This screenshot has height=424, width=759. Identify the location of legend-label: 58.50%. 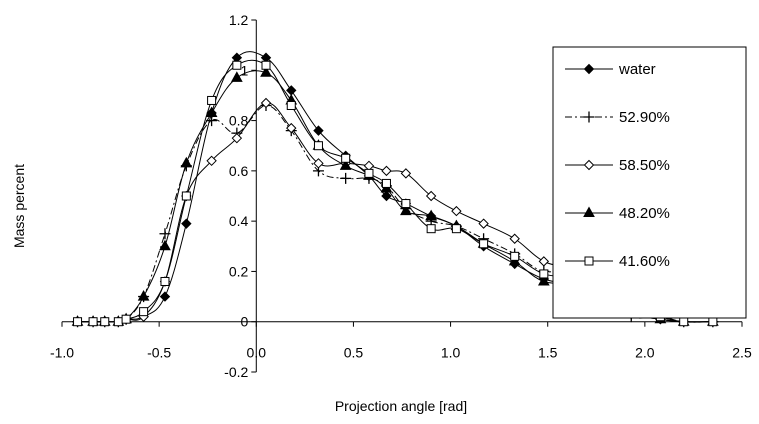
(644, 165).